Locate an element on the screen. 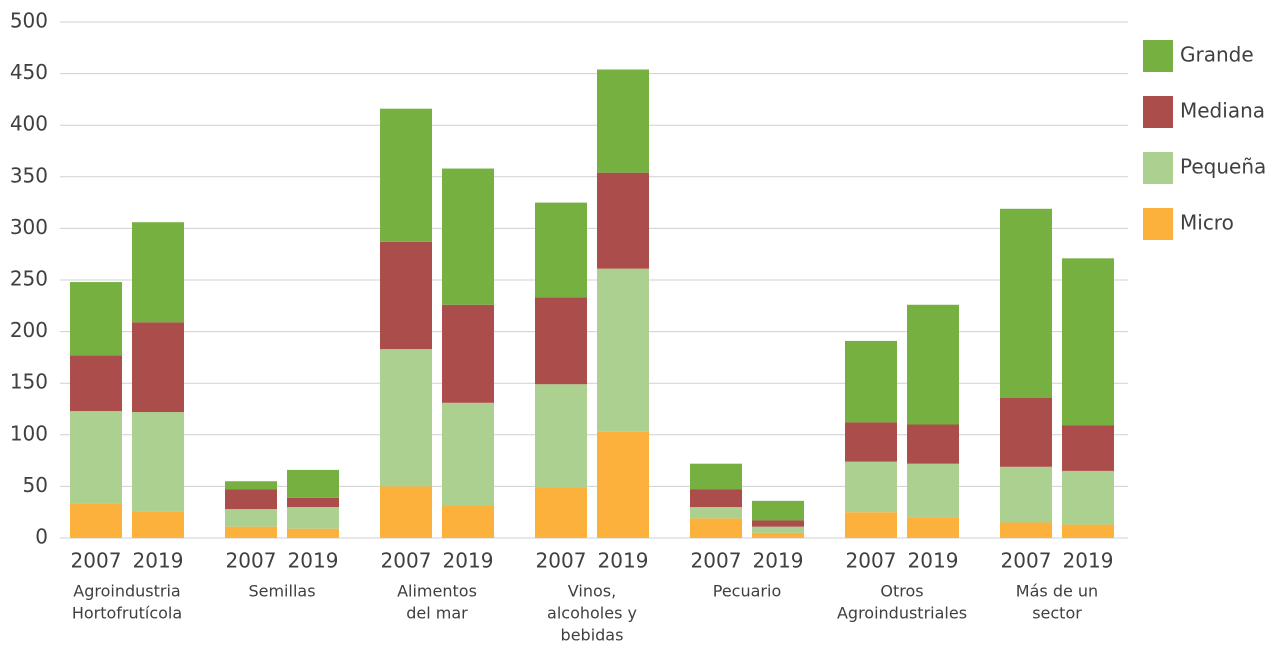 The image size is (1284, 656). y-tick-label: 400 is located at coordinates (29, 124).